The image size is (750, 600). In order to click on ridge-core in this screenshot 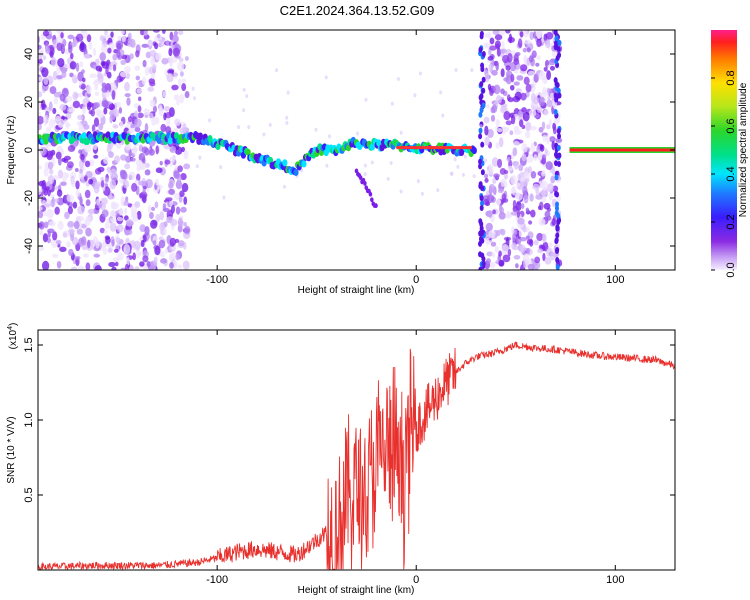, I will do `click(434, 148)`.